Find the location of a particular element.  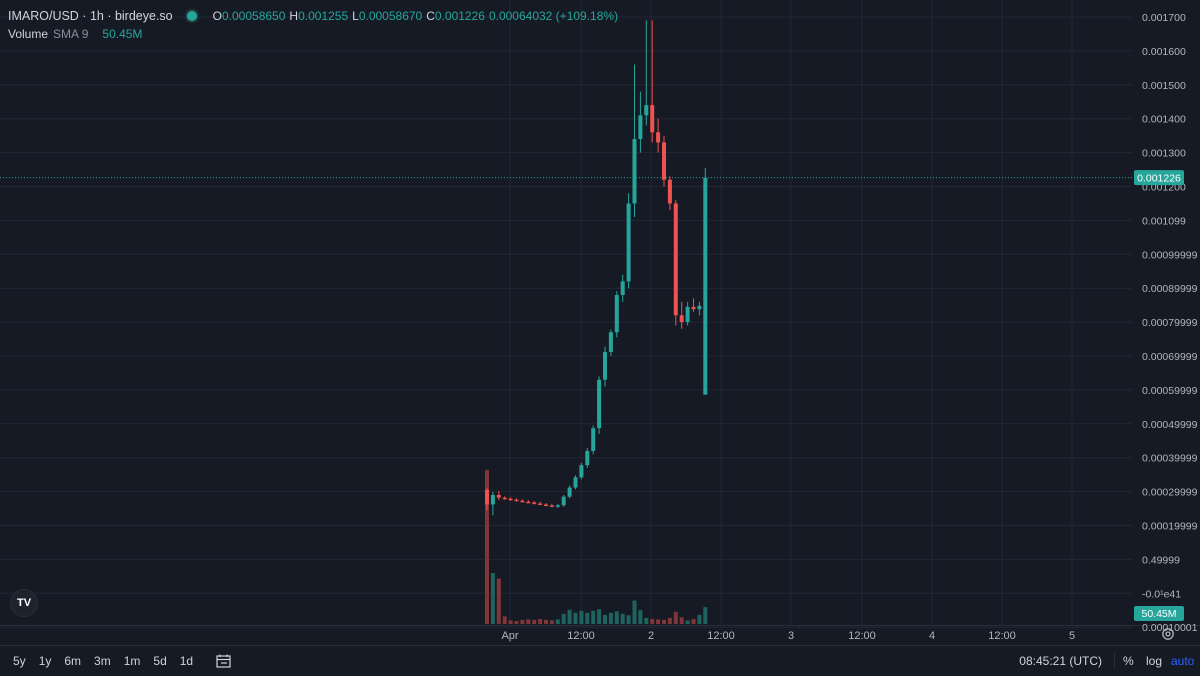

volume-tag-bg is located at coordinates (1159, 613).